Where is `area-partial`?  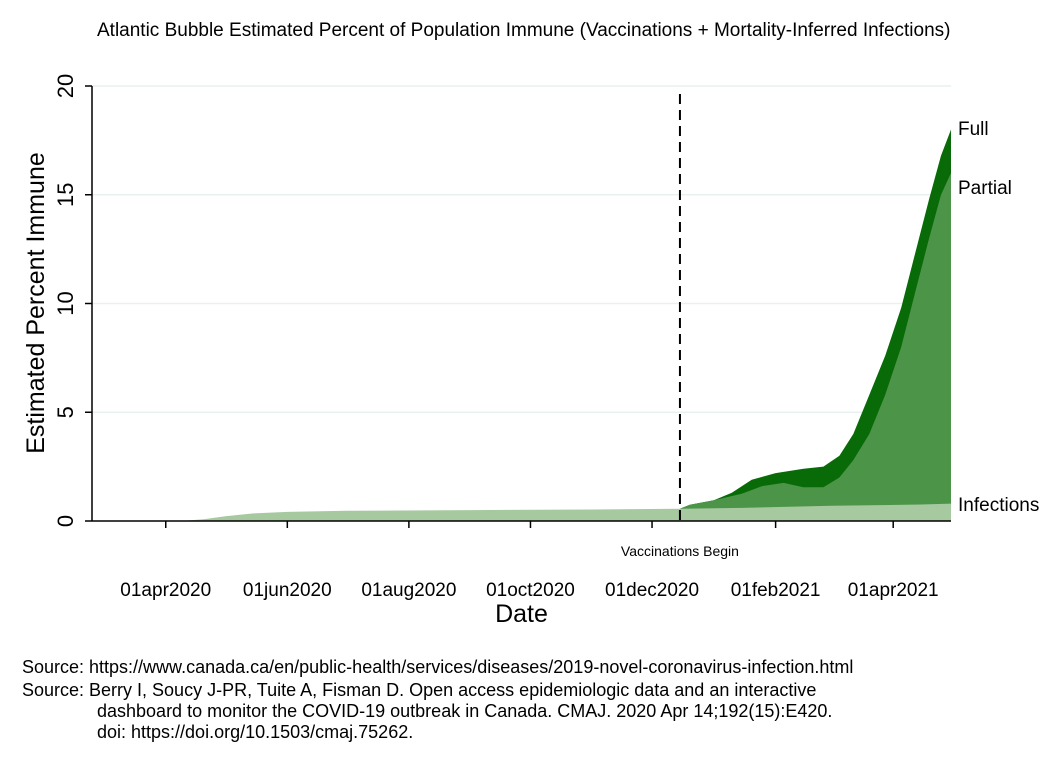 area-partial is located at coordinates (815, 347).